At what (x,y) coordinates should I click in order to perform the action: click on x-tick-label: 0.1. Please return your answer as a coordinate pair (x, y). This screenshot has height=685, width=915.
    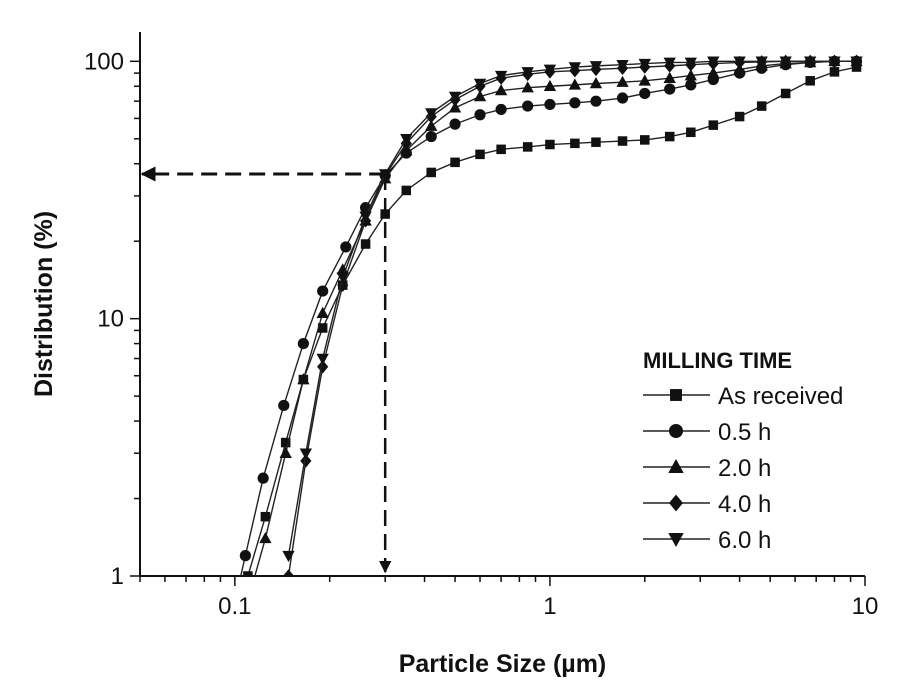
    Looking at the image, I should click on (234, 606).